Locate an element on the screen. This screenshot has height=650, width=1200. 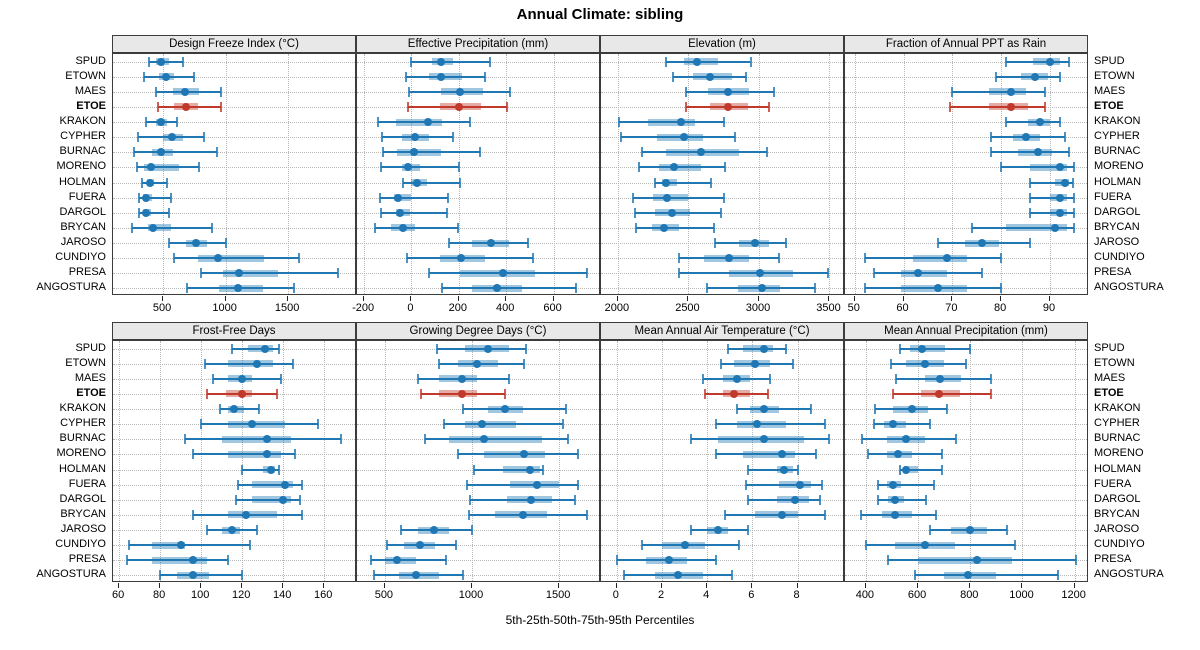
site-label-left: JAROSO is located at coordinates (83, 242).